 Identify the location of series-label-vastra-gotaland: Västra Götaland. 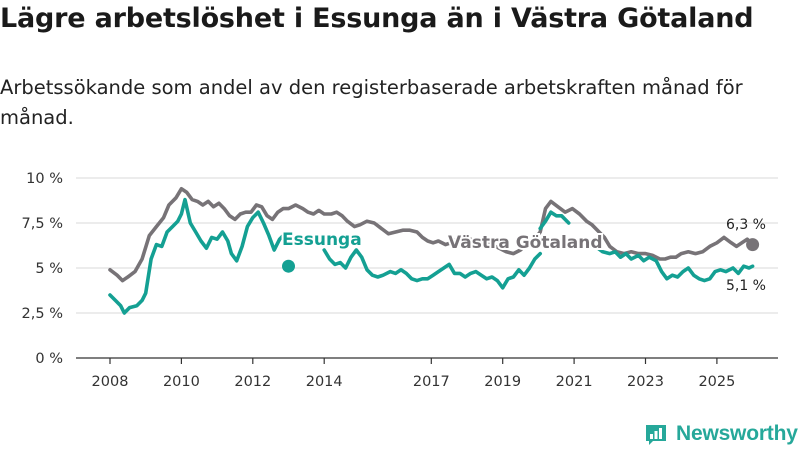
(525, 243).